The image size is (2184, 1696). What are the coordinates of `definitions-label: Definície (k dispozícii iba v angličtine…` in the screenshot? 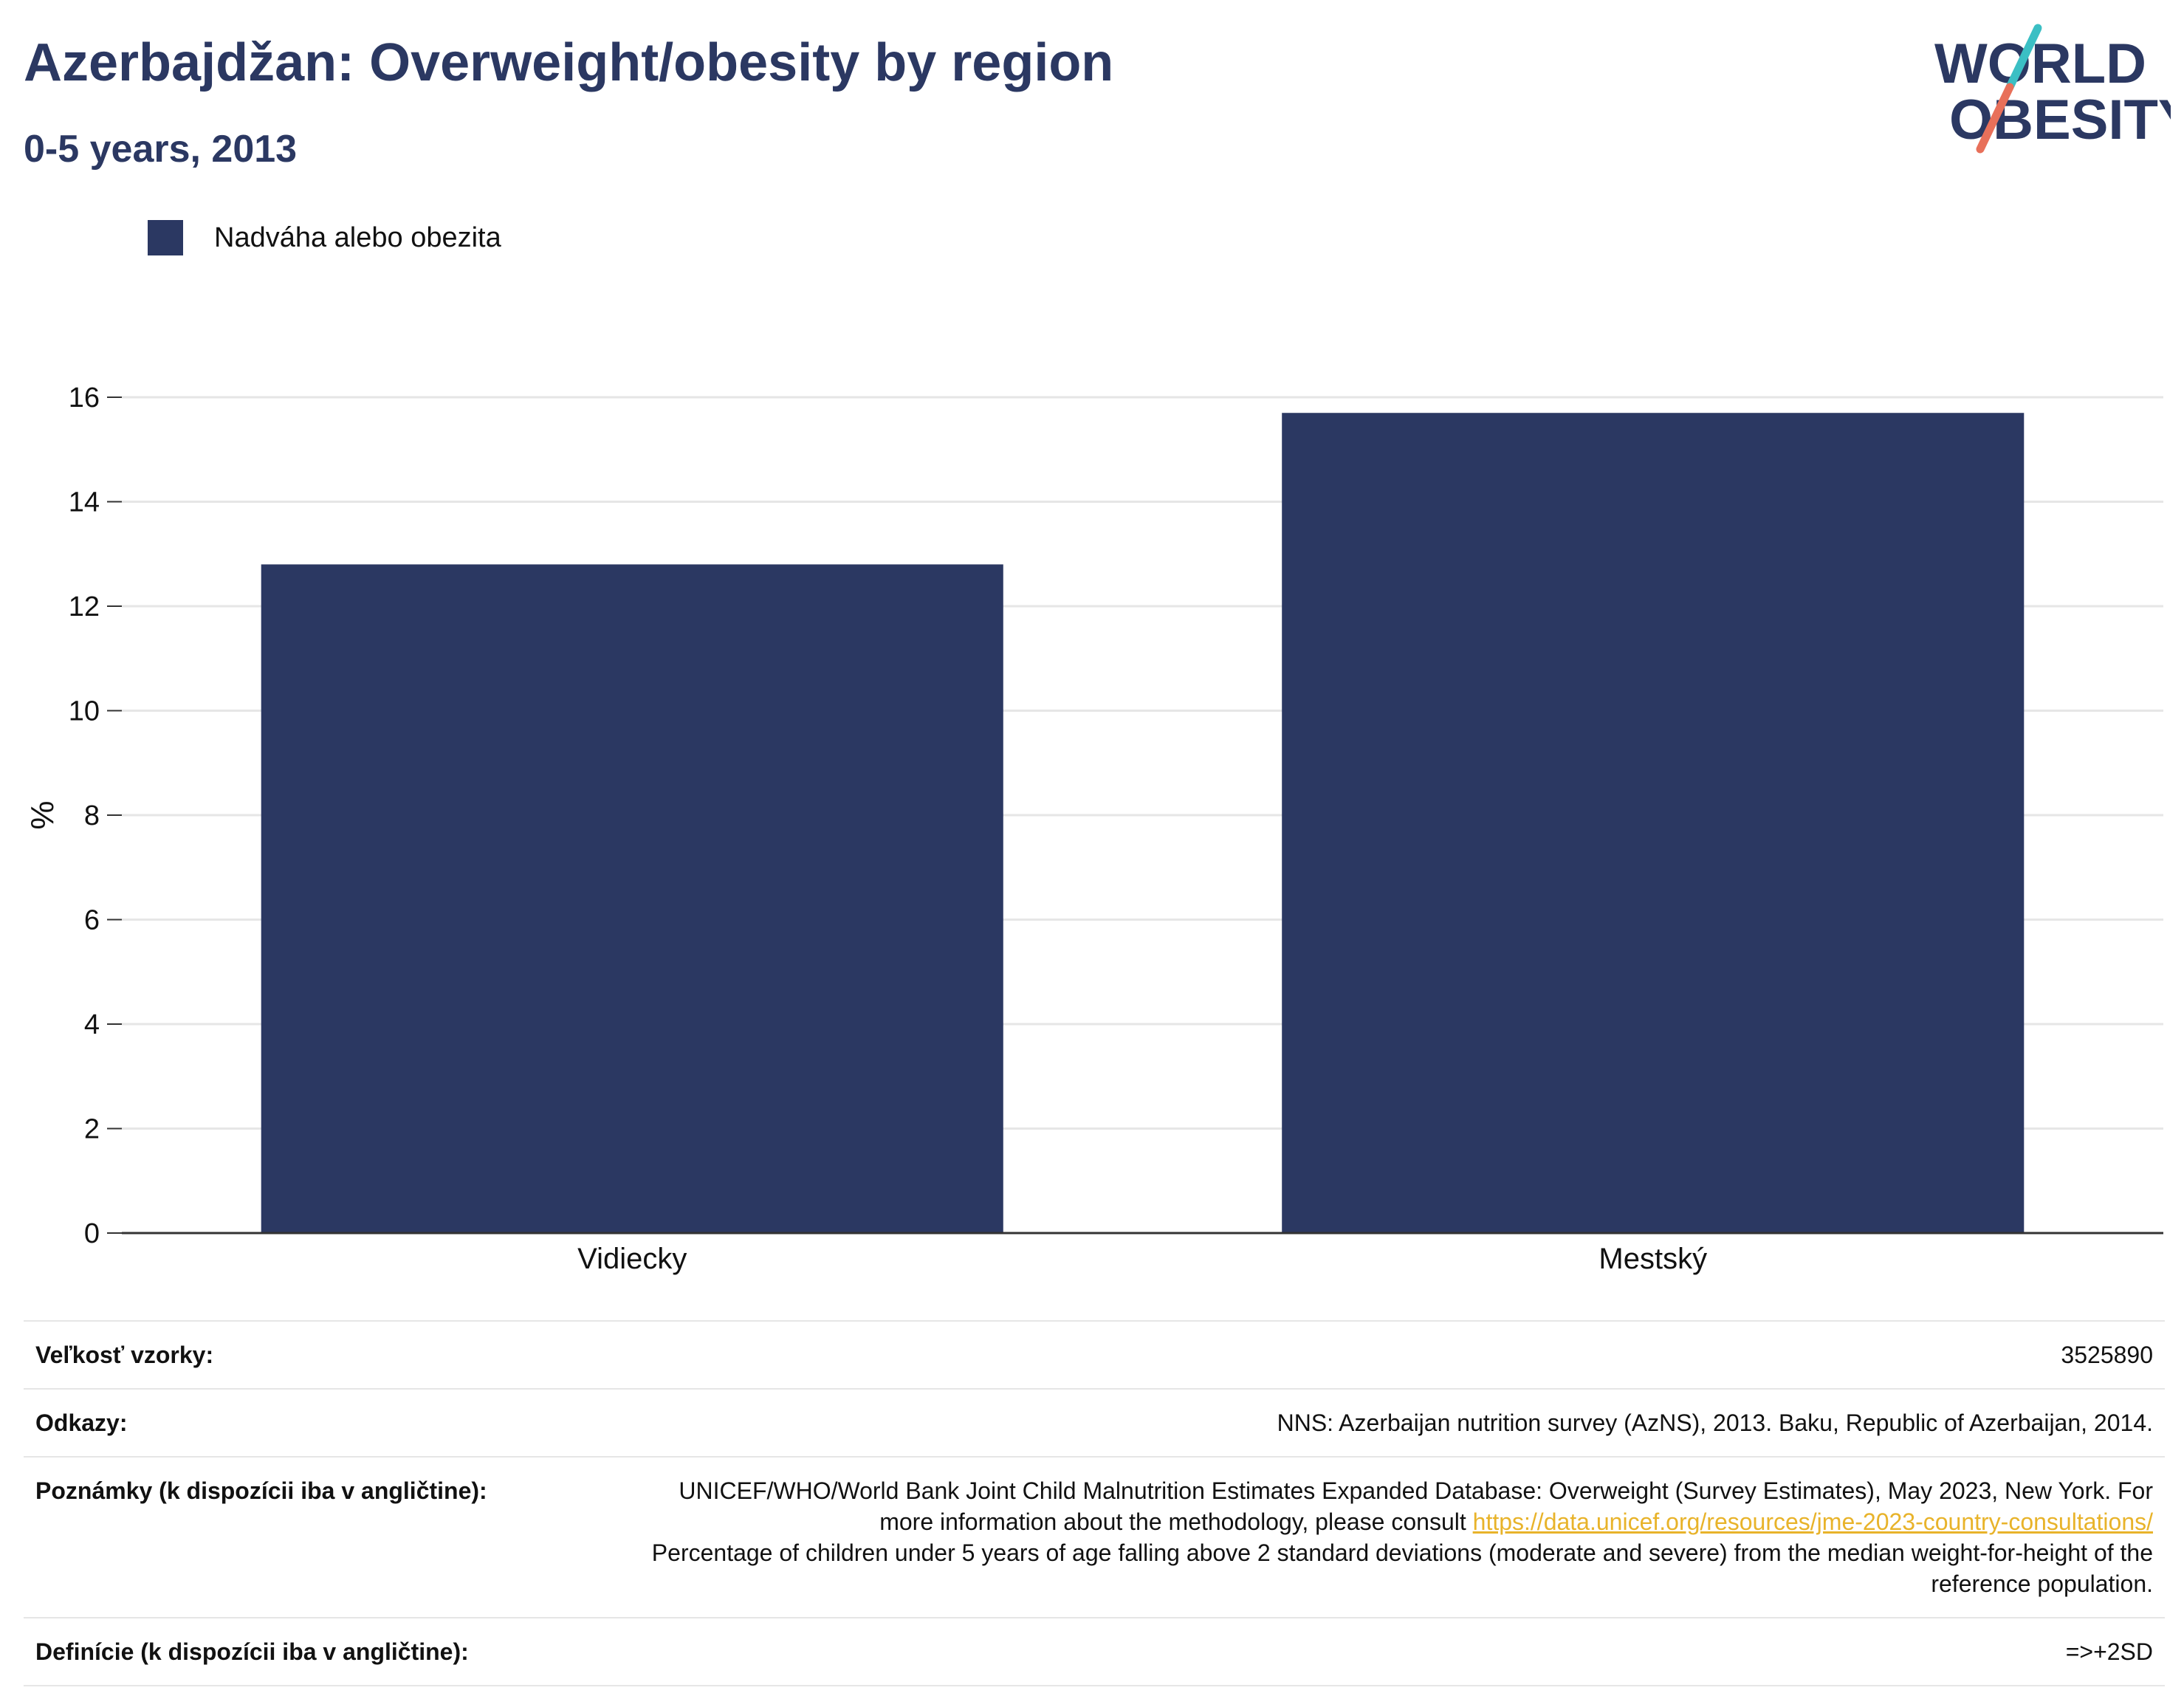 It's located at (252, 1651).